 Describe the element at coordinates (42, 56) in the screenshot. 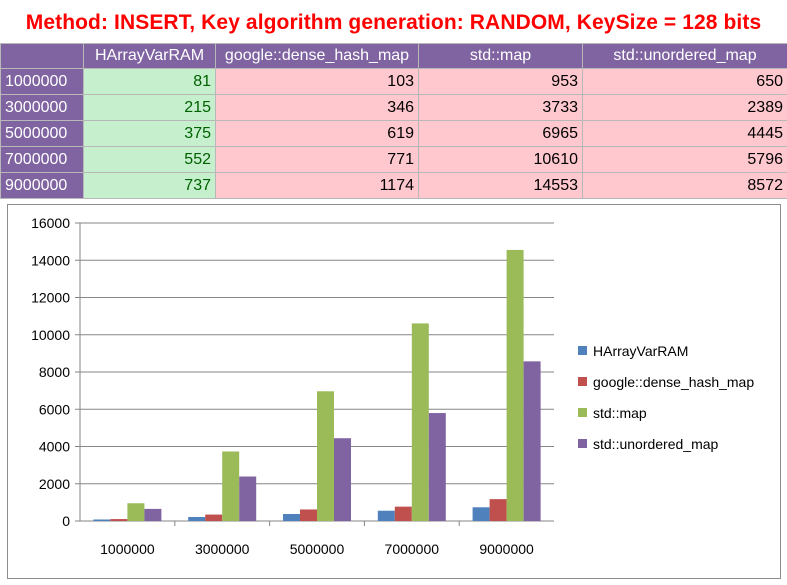

I see `table-corner-cell` at that location.